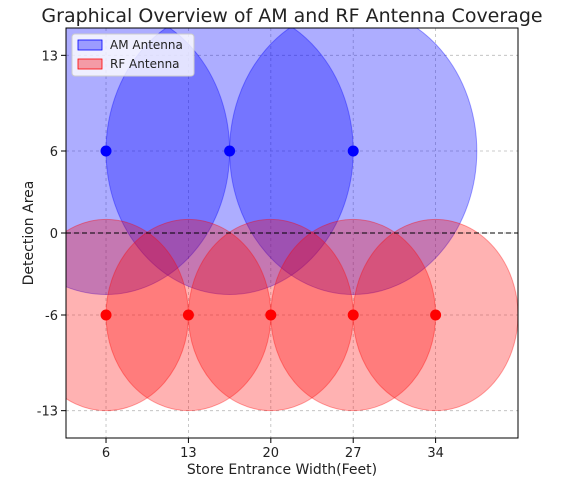 The height and width of the screenshot is (483, 580). I want to click on legend-swatch-rf, so click(90, 64).